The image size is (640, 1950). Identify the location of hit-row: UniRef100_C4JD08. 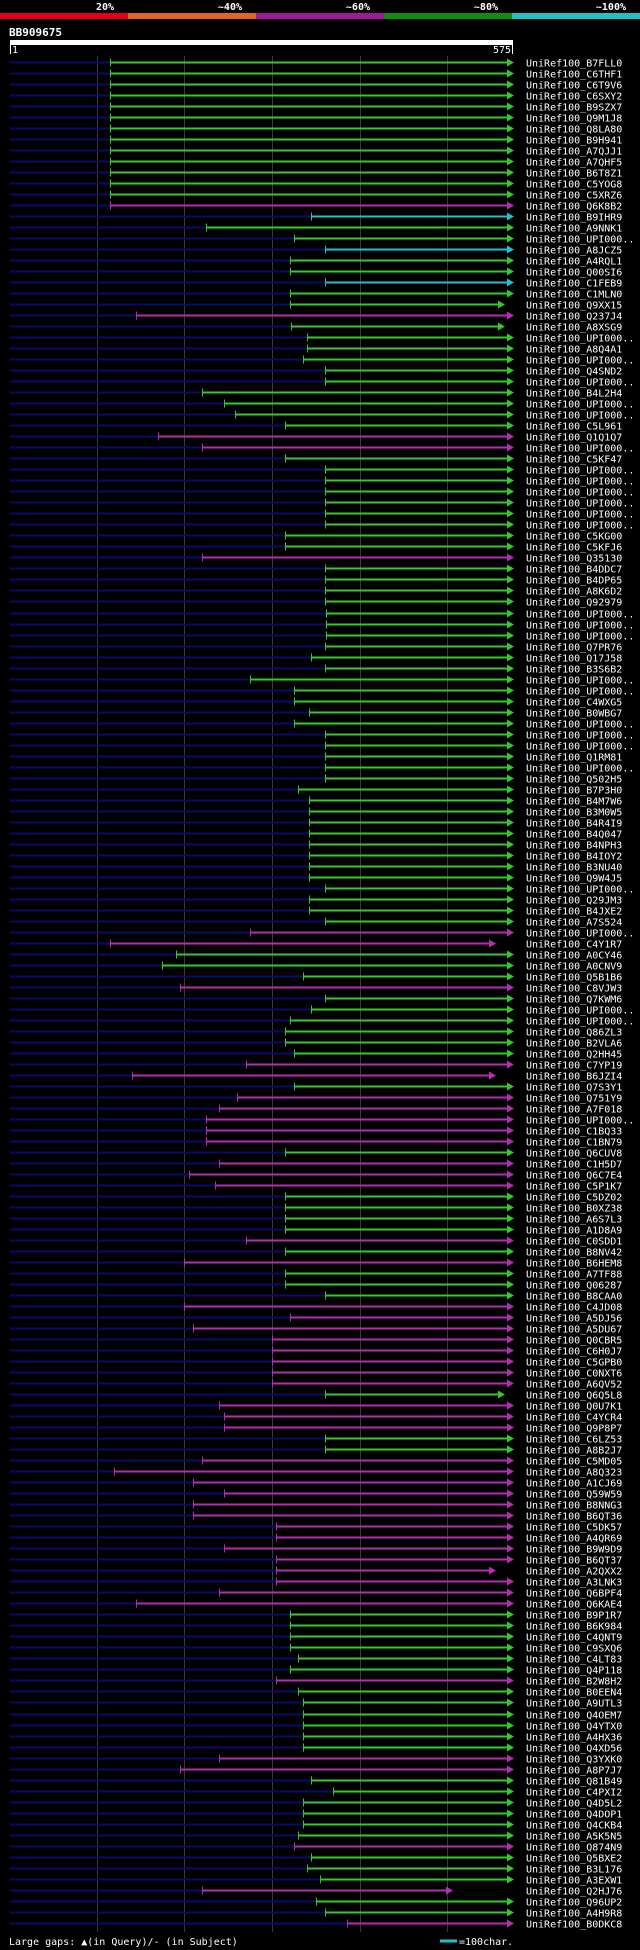
(316, 1308).